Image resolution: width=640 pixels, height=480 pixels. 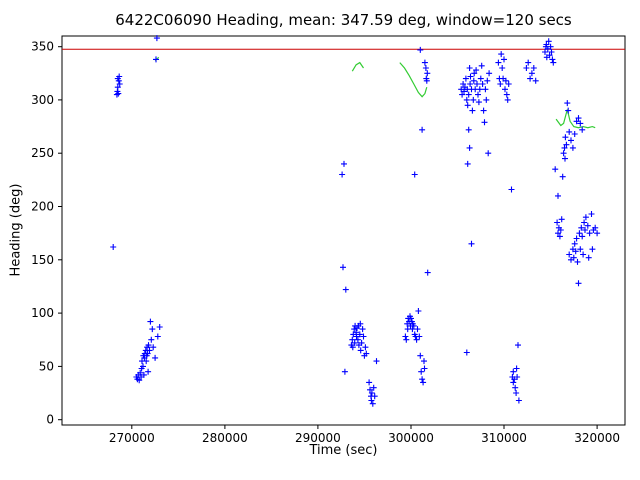 I want to click on svg-text: 320000, so click(x=597, y=438).